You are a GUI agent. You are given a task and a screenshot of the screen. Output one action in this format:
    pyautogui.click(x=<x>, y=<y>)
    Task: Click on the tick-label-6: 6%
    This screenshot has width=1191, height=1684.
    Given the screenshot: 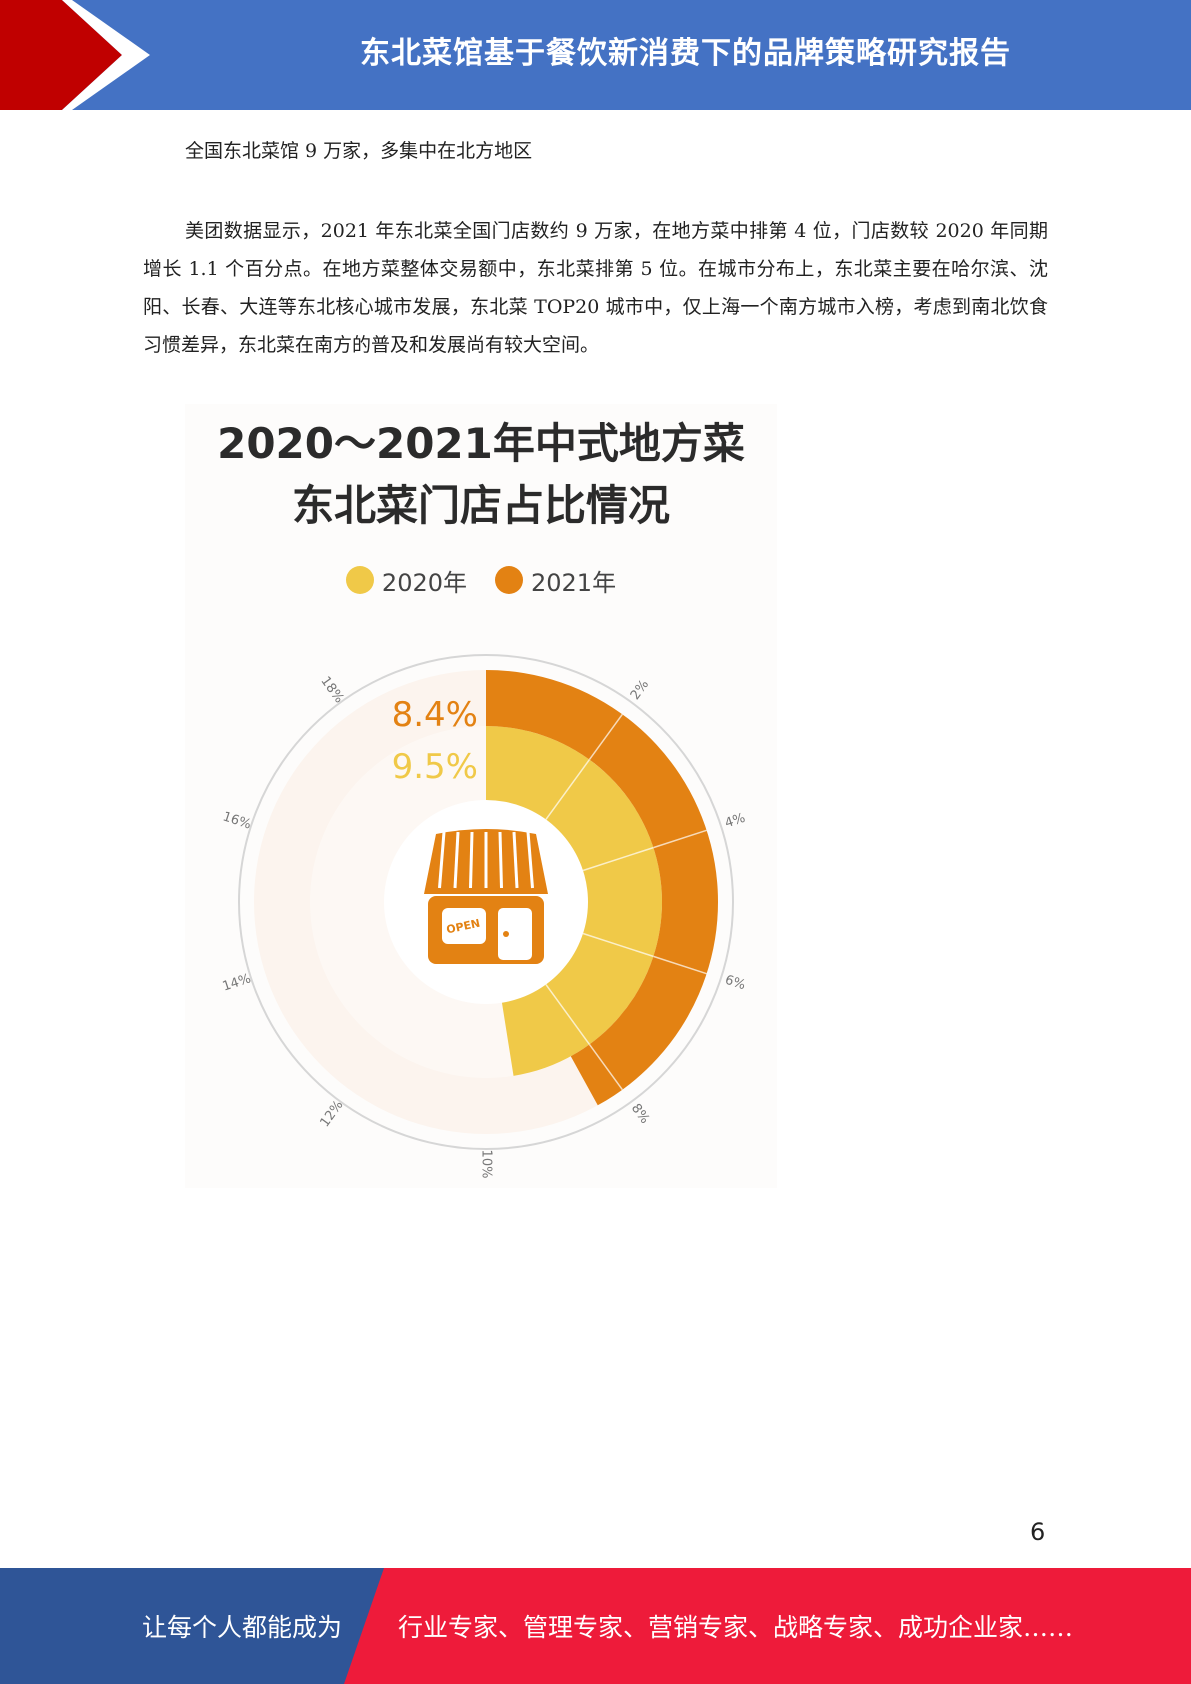 What is the action you would take?
    pyautogui.click(x=735, y=983)
    